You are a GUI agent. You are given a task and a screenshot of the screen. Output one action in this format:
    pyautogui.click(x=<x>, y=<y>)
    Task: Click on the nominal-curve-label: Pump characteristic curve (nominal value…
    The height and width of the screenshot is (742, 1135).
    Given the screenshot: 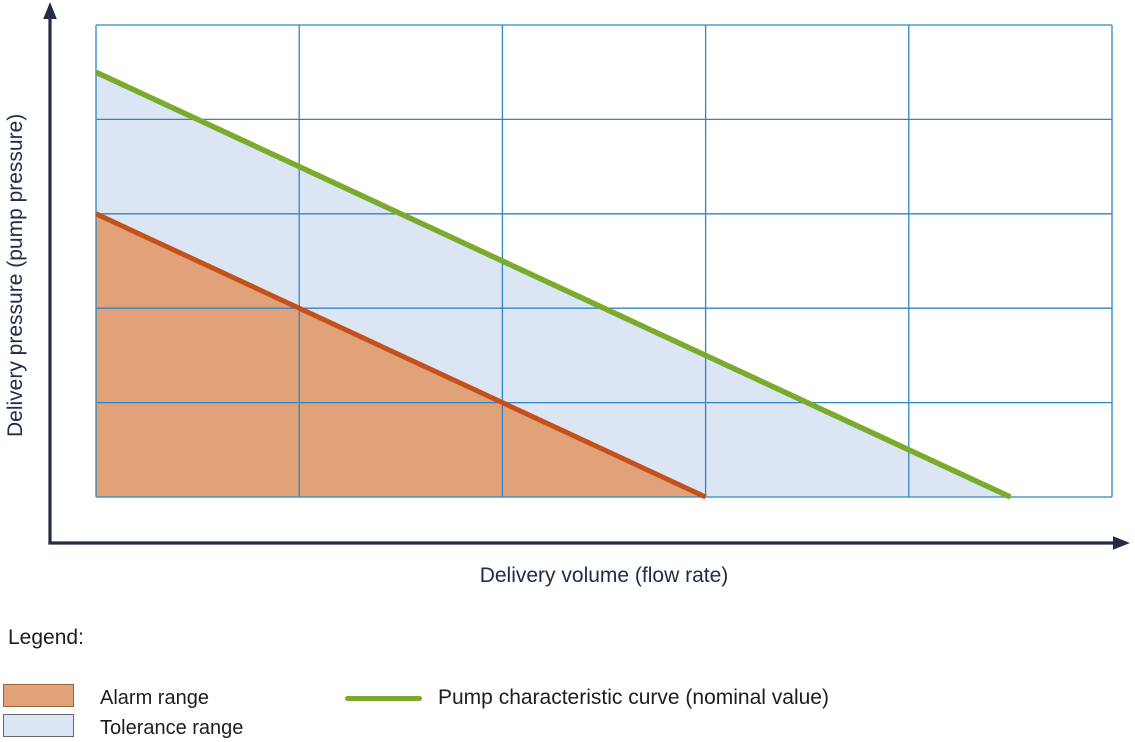 What is the action you would take?
    pyautogui.click(x=633, y=697)
    